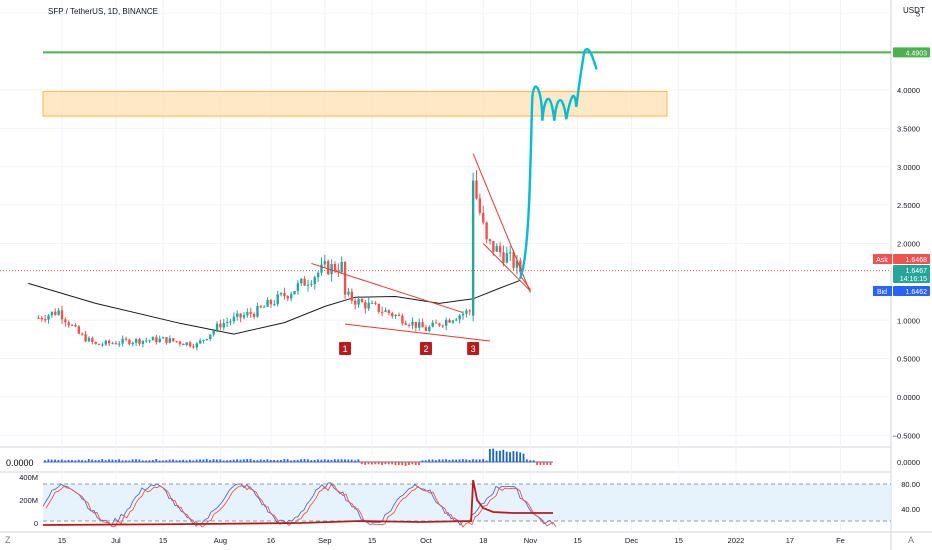  I want to click on resistance-tag-text: 4.4903, so click(917, 53).